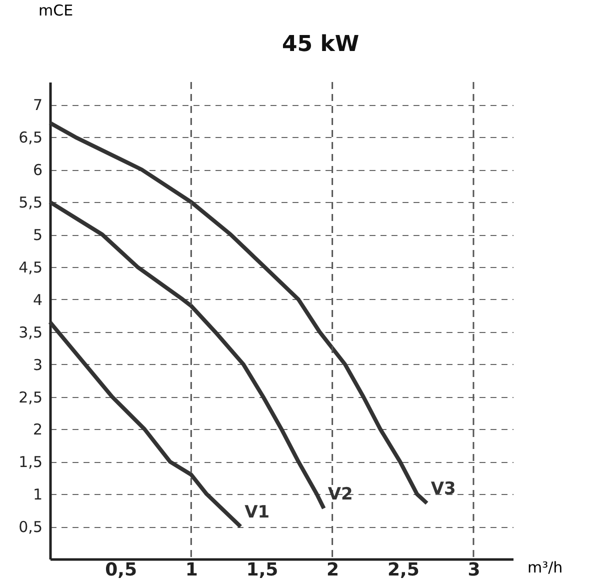  What do you see at coordinates (37, 365) in the screenshot?
I see `y-tick-label: 3` at bounding box center [37, 365].